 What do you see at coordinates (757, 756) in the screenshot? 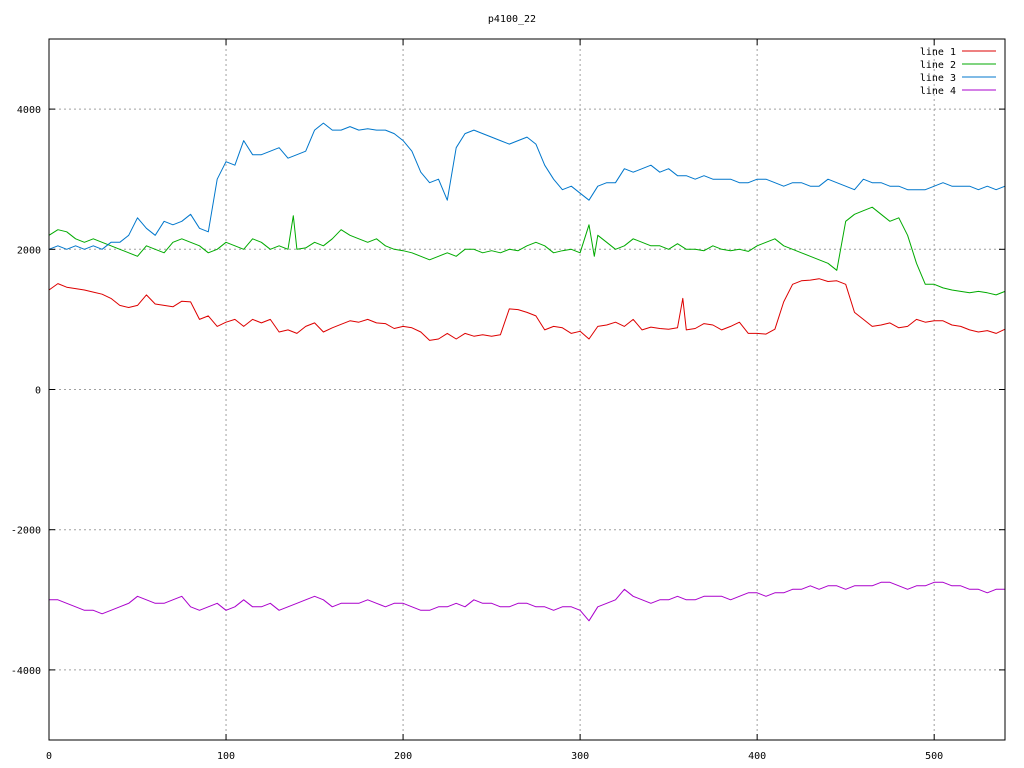
I see `x-tick-label: 400` at bounding box center [757, 756].